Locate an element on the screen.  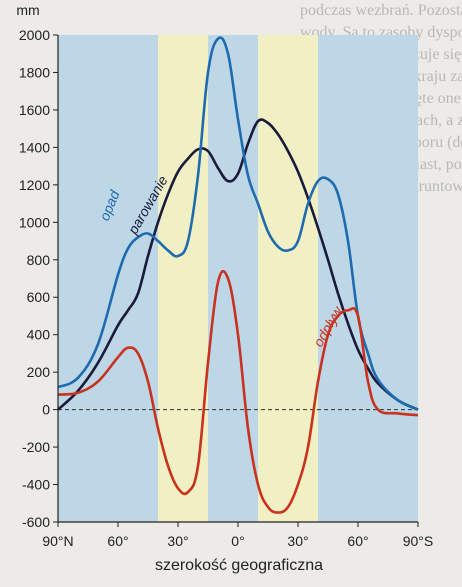
y-tick-label: 1800 is located at coordinates (34, 72).